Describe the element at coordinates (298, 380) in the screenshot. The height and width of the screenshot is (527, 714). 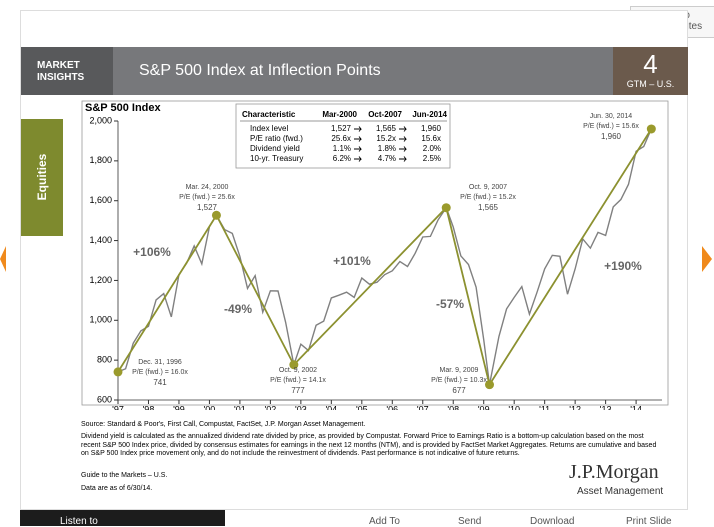
I see `point-label: P/E (fwd.) = 14.1x` at that location.